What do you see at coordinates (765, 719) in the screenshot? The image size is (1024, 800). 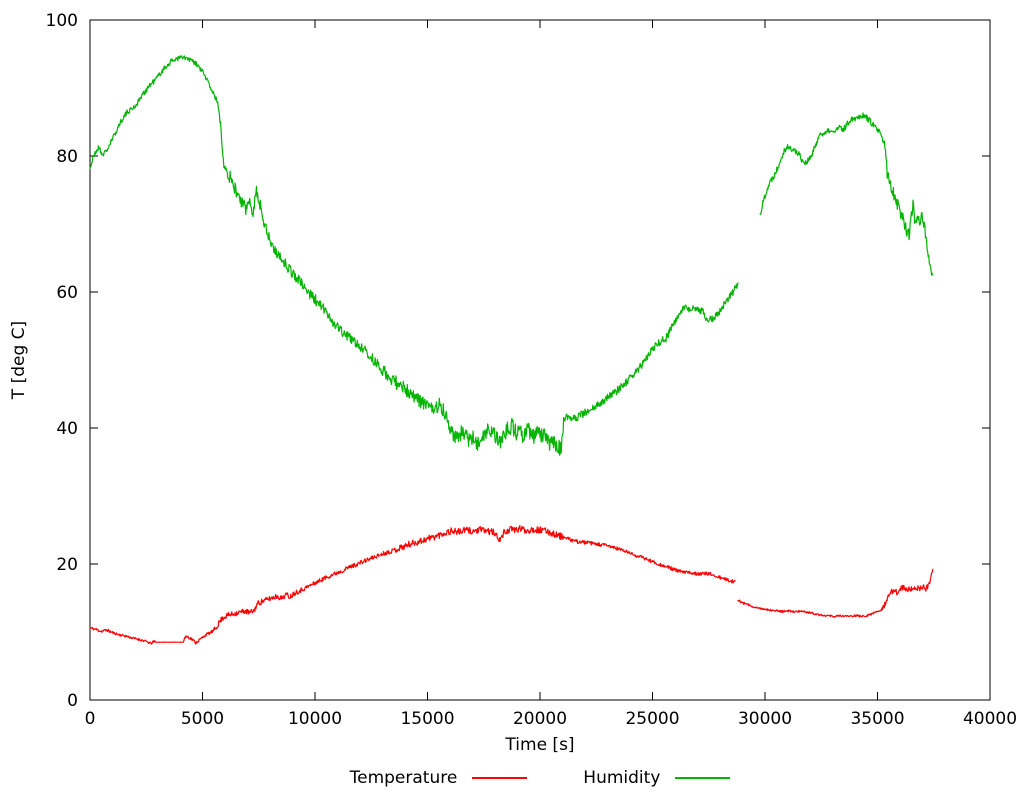 I see `x-tick-label: 30000` at bounding box center [765, 719].